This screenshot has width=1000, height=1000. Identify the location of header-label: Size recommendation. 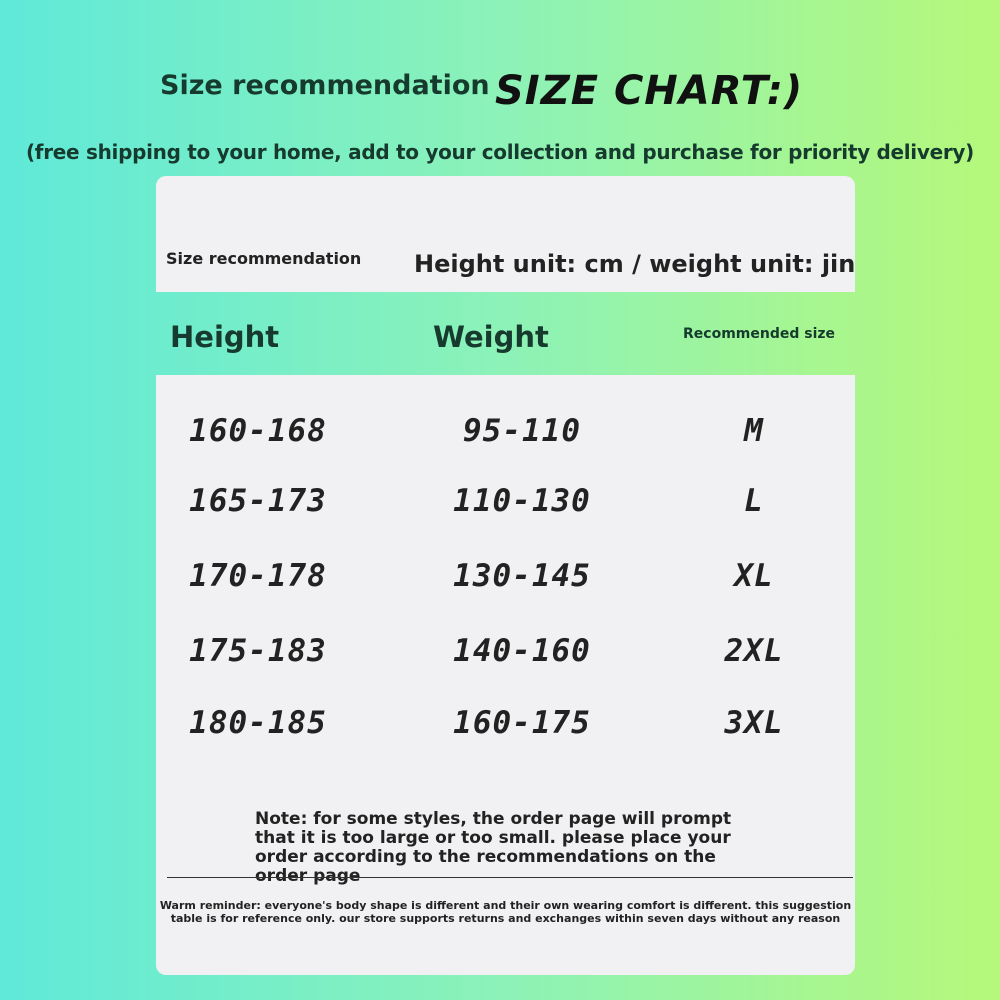
(325, 85).